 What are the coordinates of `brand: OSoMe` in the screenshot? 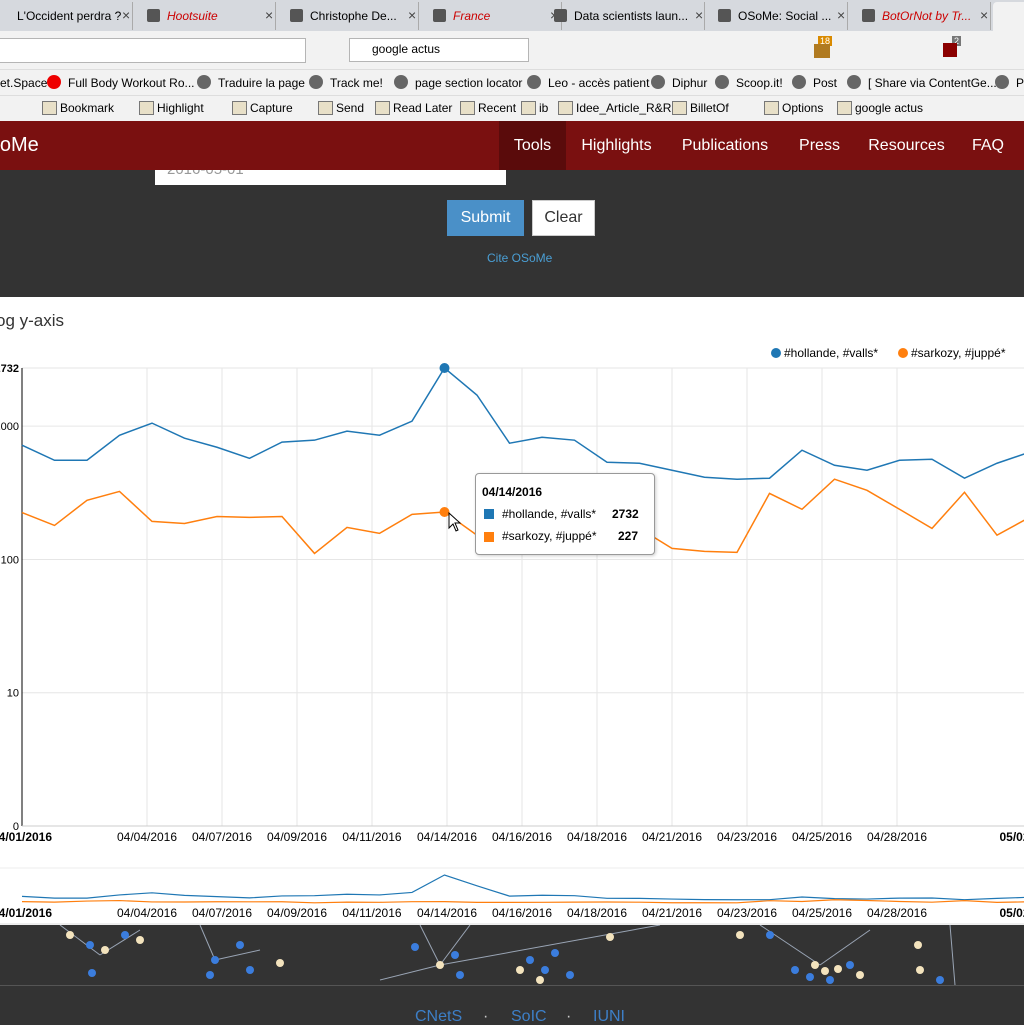 It's located at (19, 145).